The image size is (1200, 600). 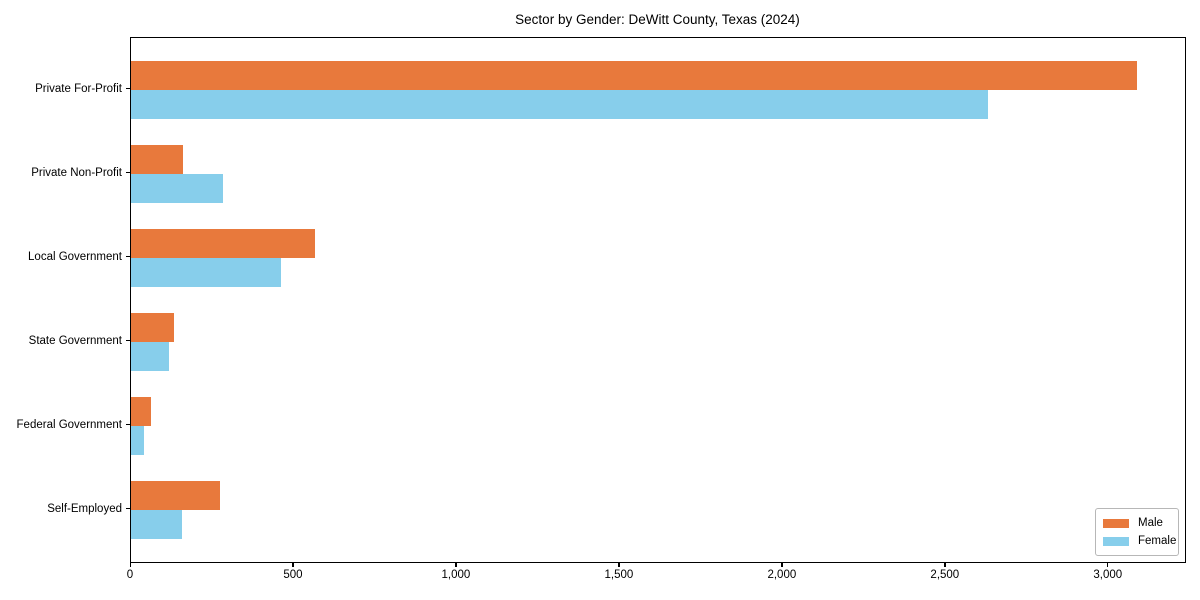 I want to click on y-tick-label: State Government, so click(x=75, y=340).